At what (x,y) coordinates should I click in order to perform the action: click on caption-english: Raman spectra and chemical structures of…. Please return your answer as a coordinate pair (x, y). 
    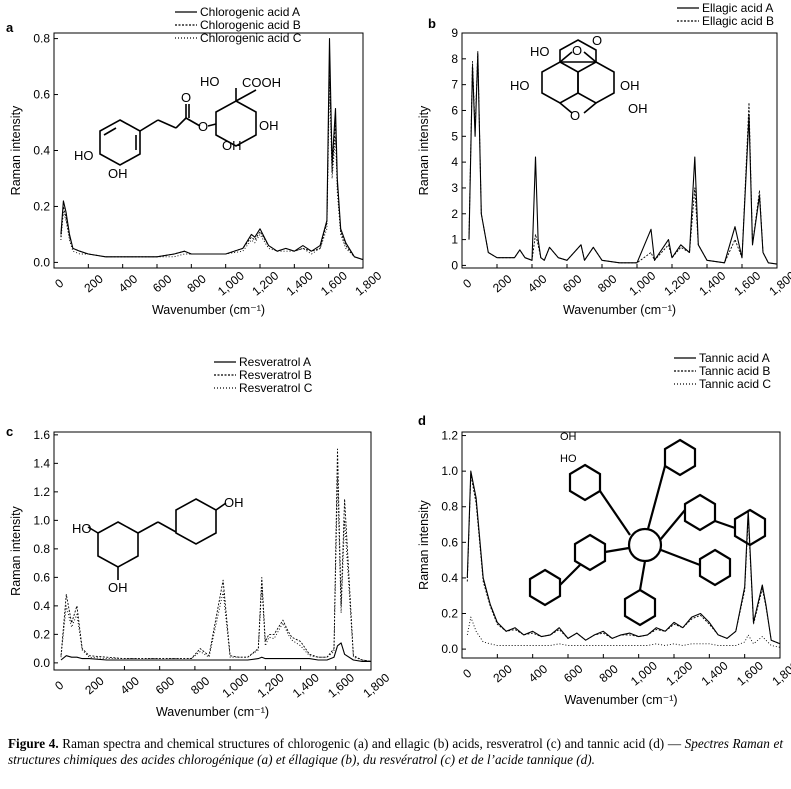
    Looking at the image, I should click on (372, 743).